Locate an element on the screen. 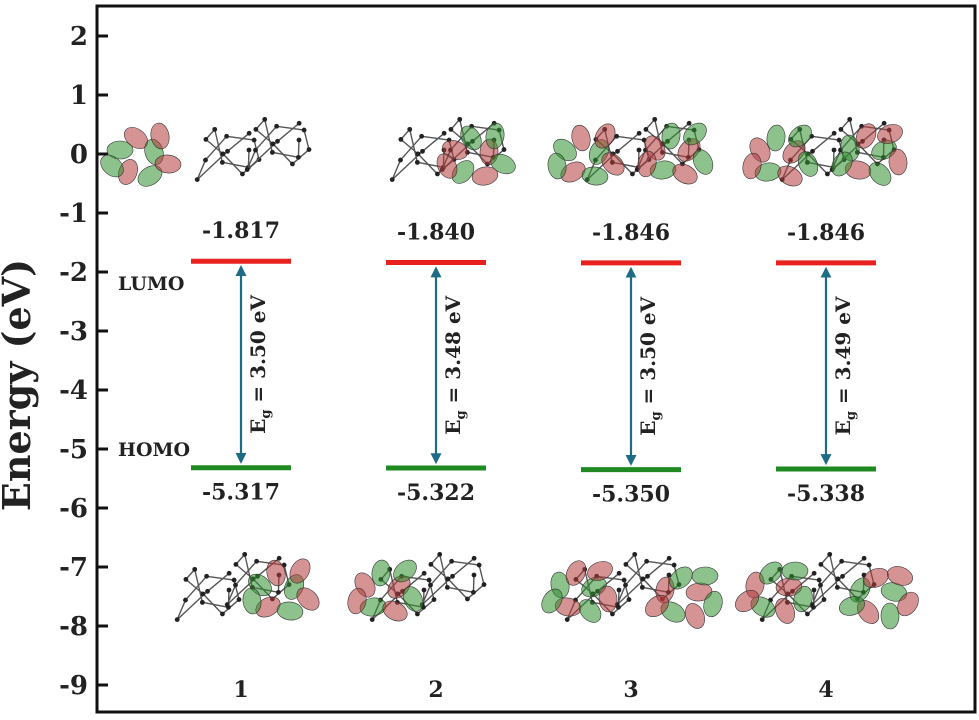  y-tick-label: -5 is located at coordinates (73, 450).